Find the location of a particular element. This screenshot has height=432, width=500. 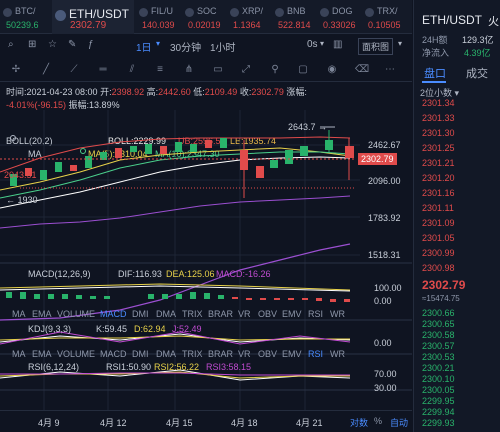

ask-price: 2301.33 is located at coordinates (438, 118).